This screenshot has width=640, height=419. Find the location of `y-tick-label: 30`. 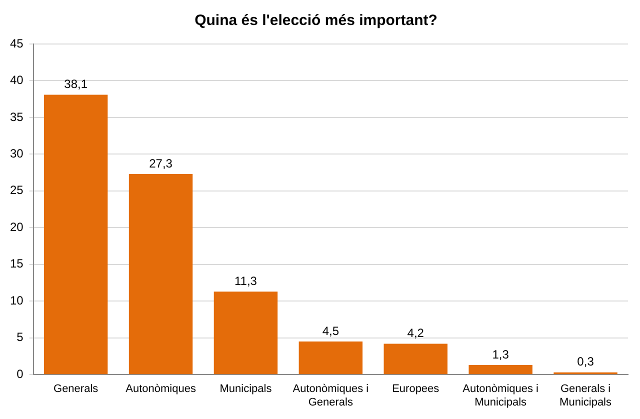

y-tick-label: 30 is located at coordinates (17, 153).